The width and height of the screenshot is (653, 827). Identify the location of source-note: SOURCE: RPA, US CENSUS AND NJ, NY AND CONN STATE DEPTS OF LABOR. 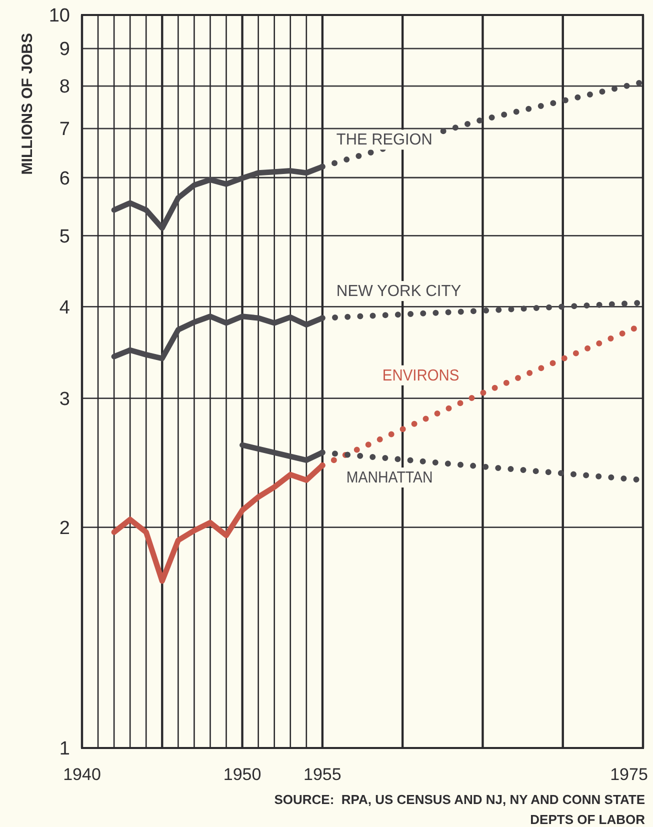
(460, 809).